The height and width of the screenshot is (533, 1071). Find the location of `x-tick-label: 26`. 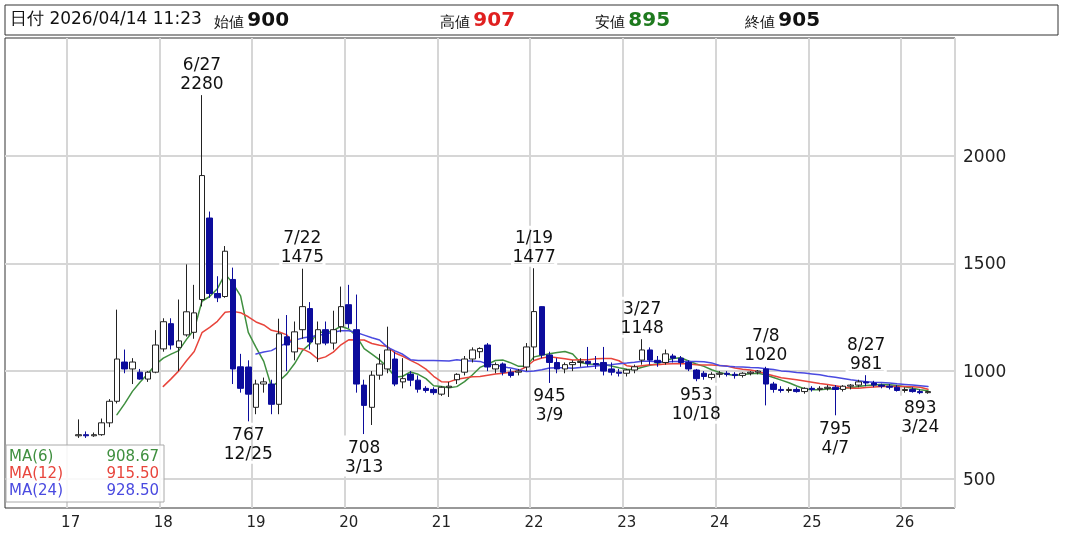

x-tick-label: 26 is located at coordinates (905, 521).